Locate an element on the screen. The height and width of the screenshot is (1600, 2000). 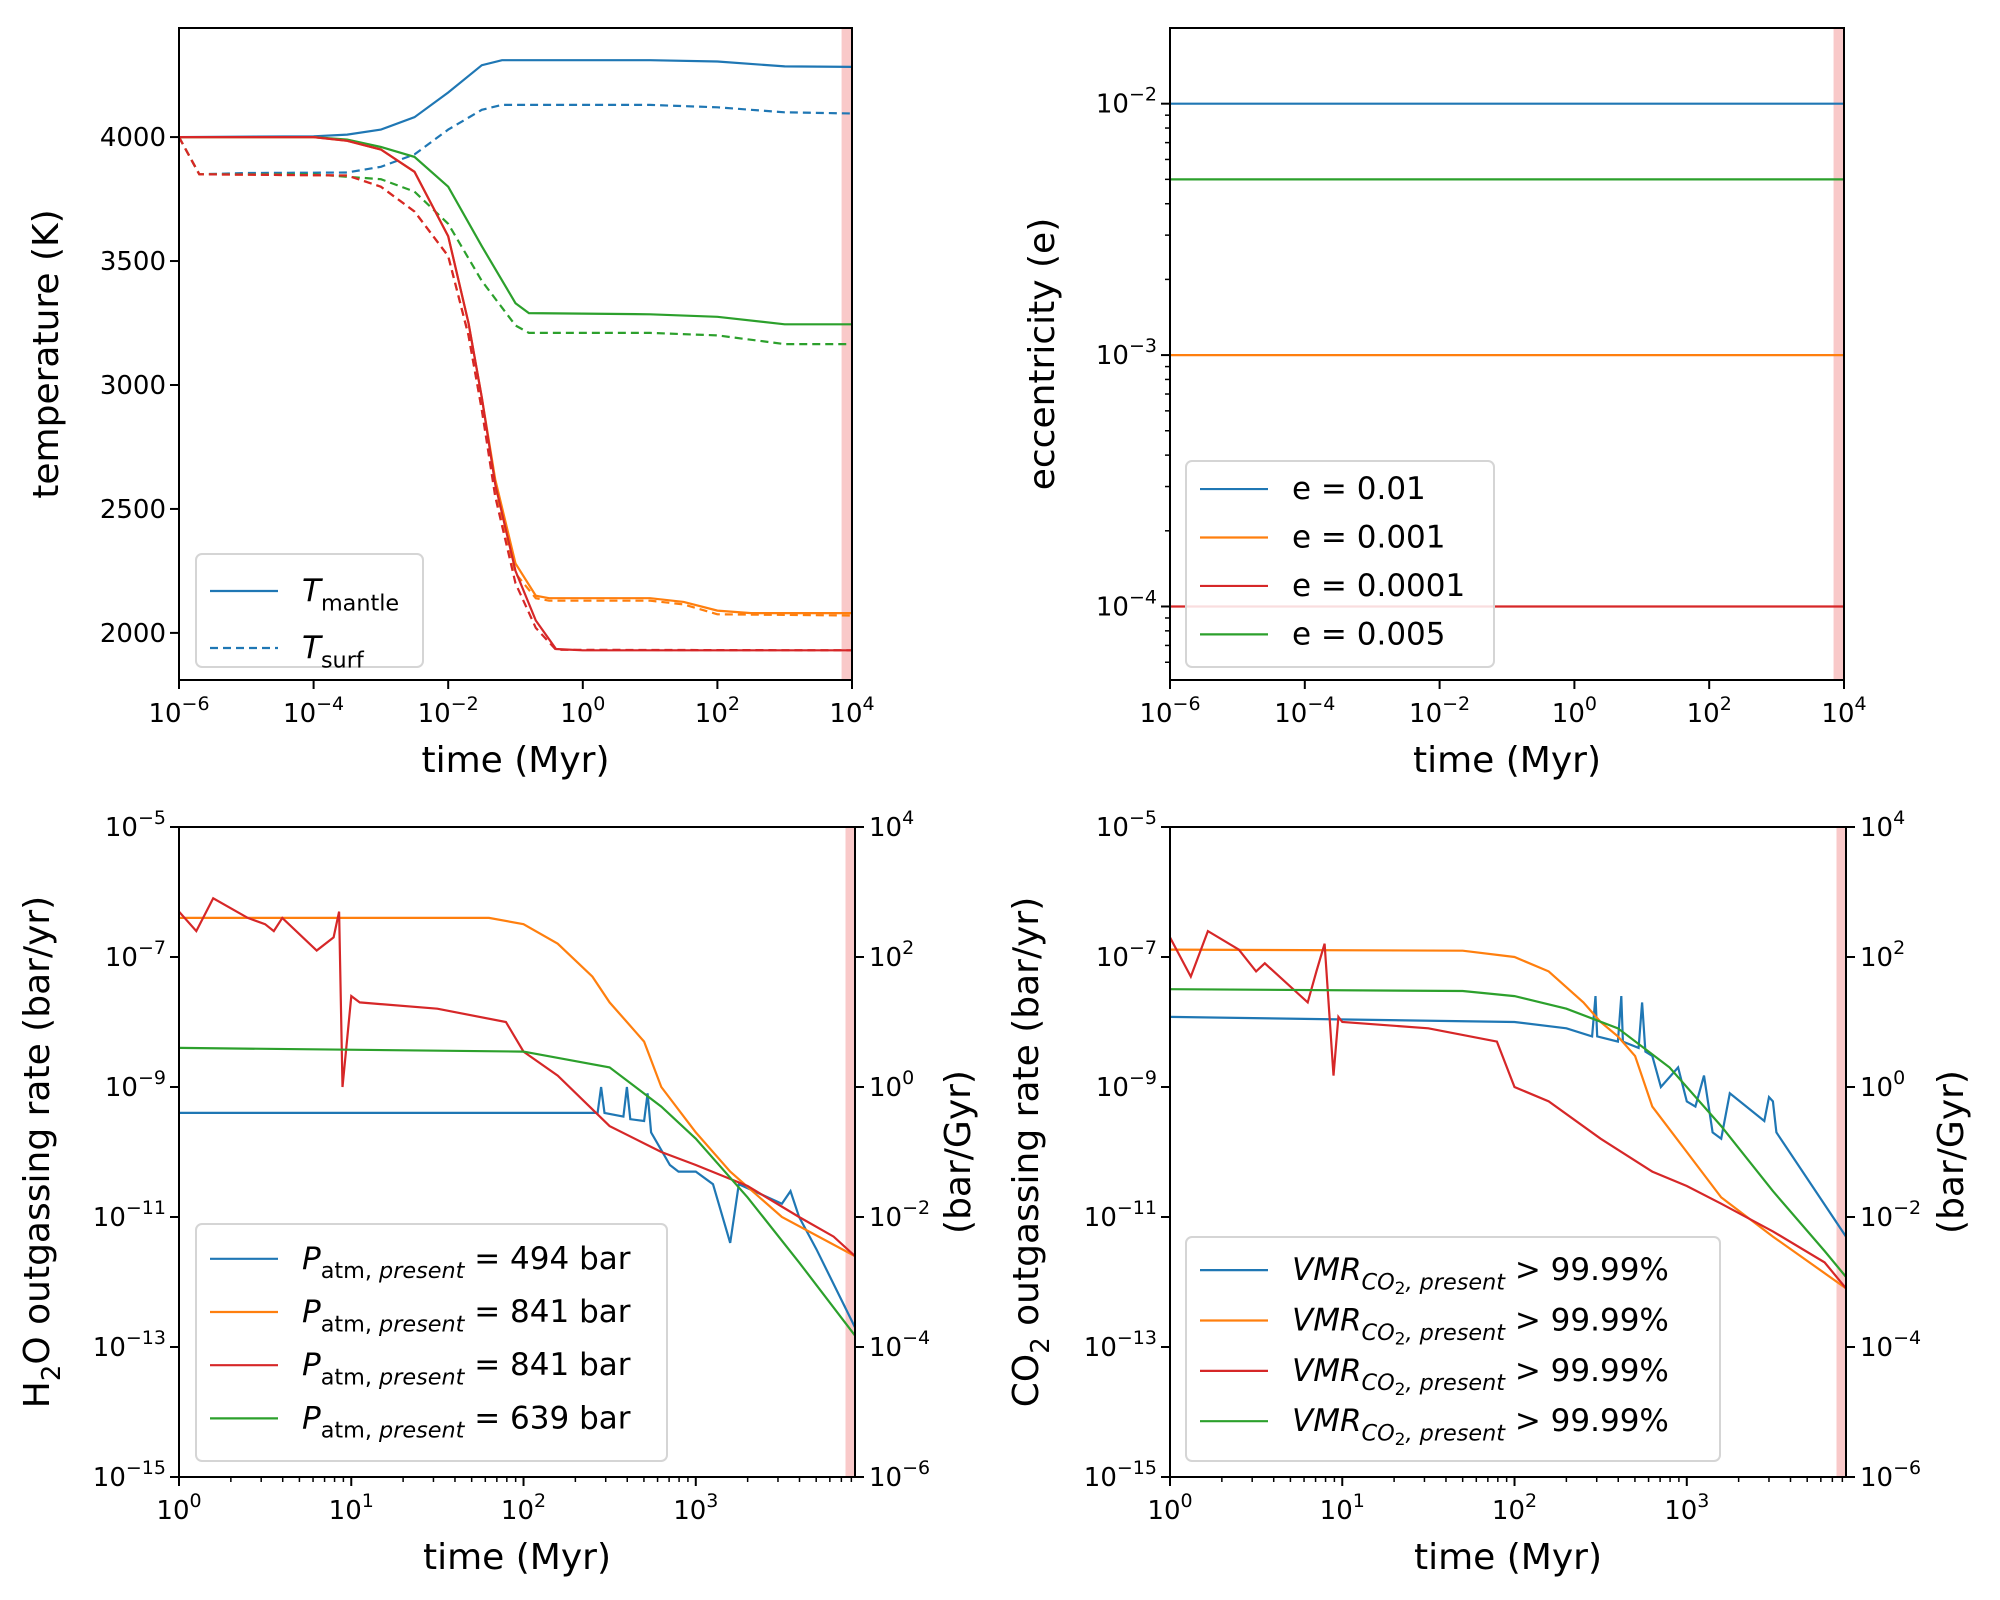
y2-axis-label: (bar/Gyr) is located at coordinates (958, 1152).